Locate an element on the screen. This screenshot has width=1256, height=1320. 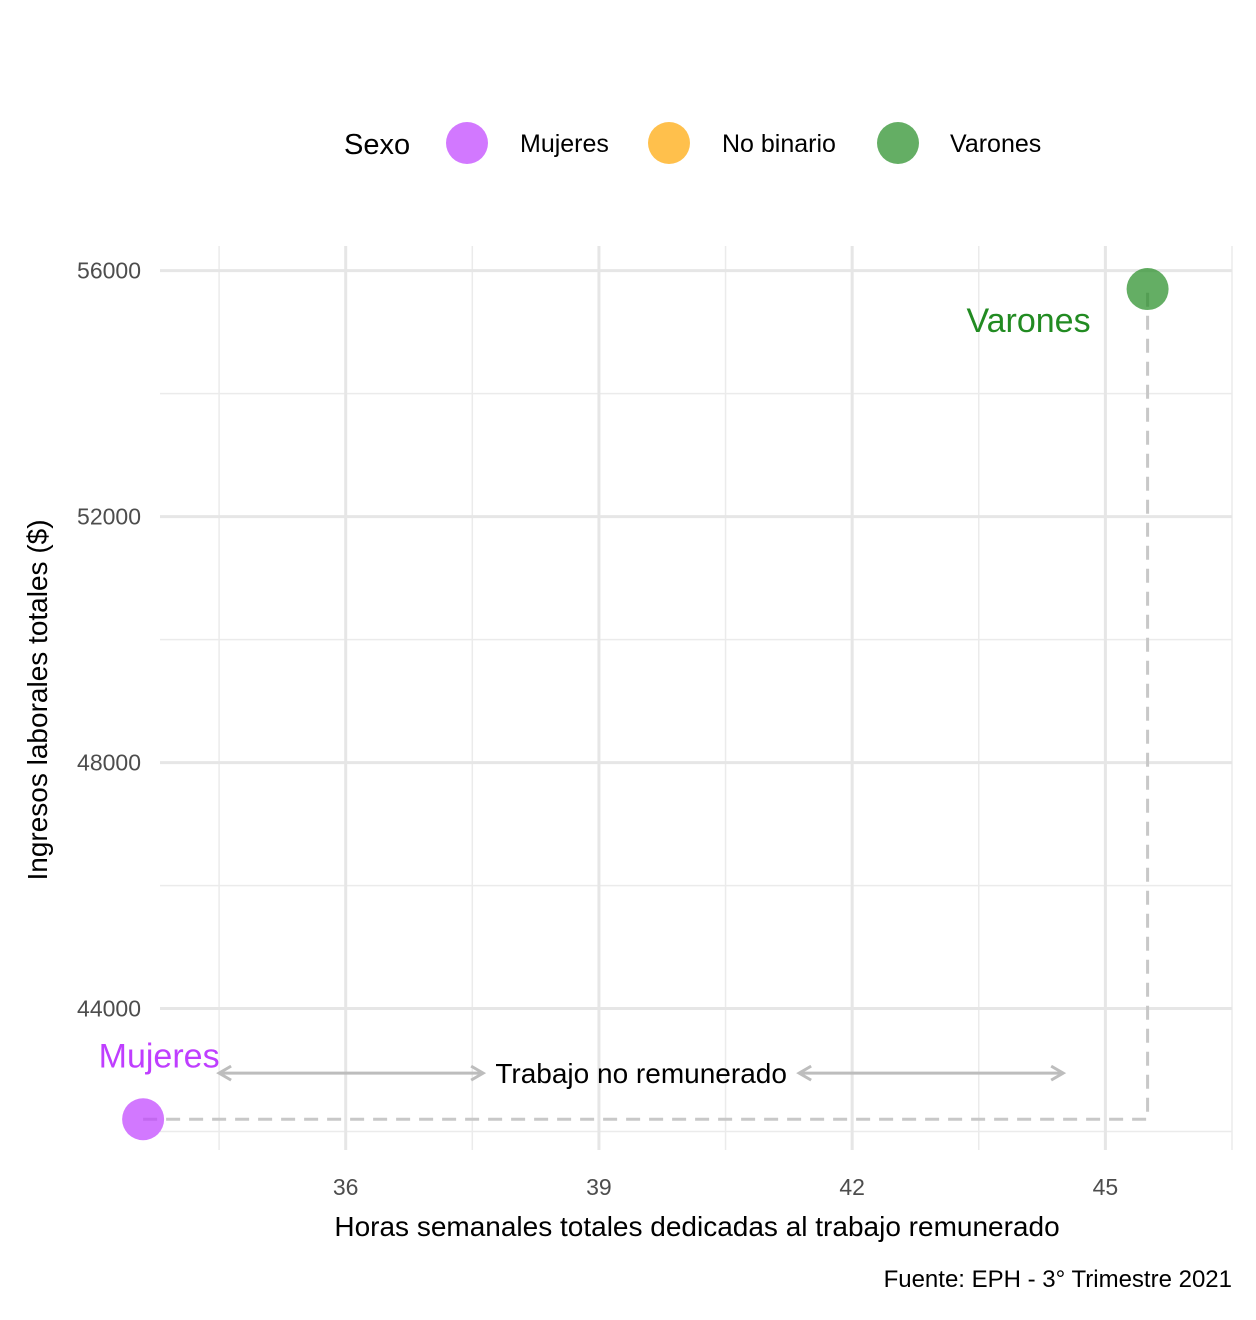
point-label-varones: Varones is located at coordinates (1028, 321).